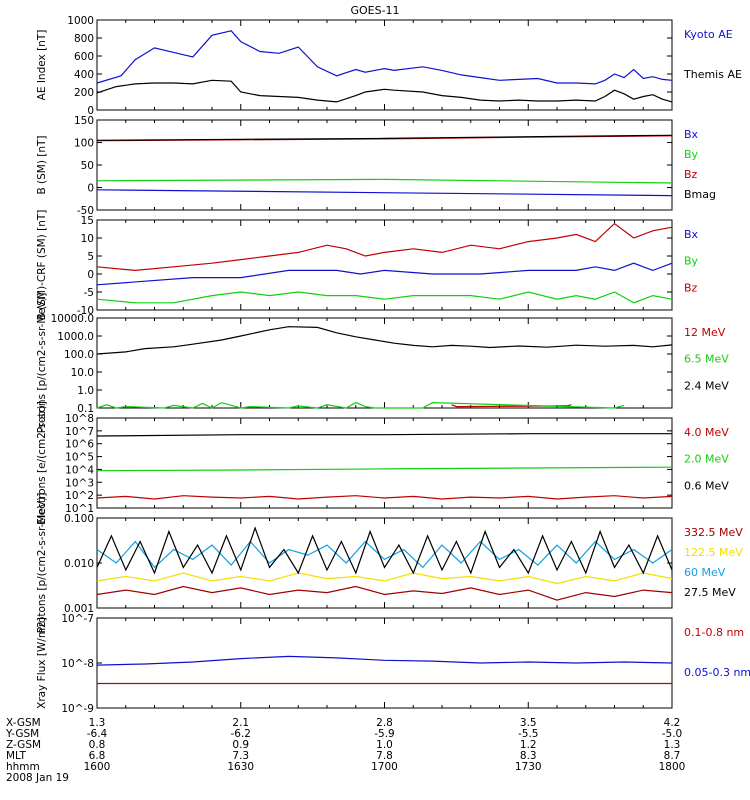  I want to click on x-axis-value: 8.3, so click(528, 756).